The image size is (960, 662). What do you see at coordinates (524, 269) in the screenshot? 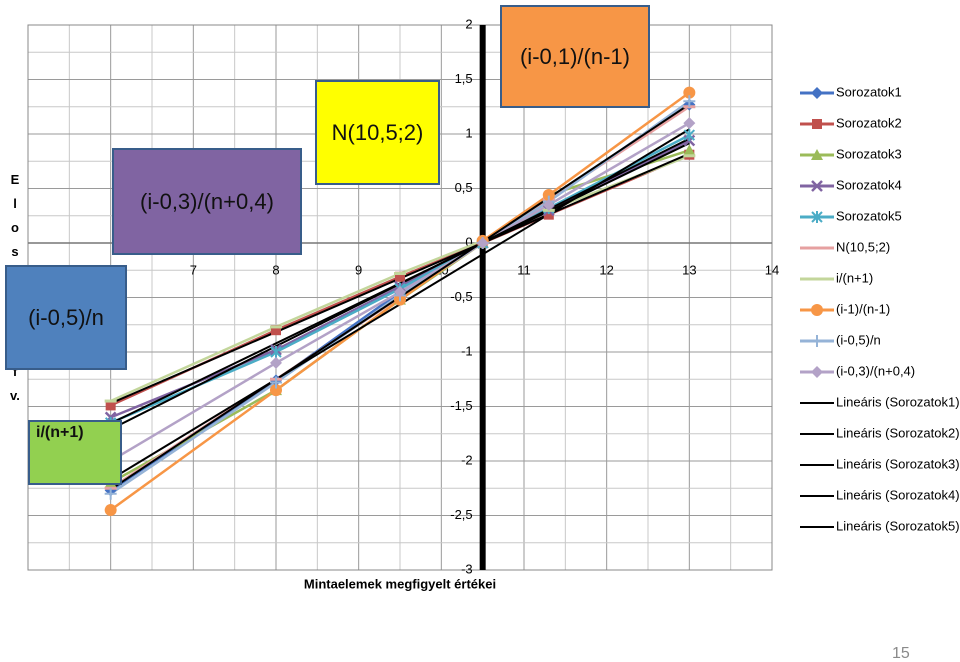
I see `x-tick-label: 11` at bounding box center [524, 269].